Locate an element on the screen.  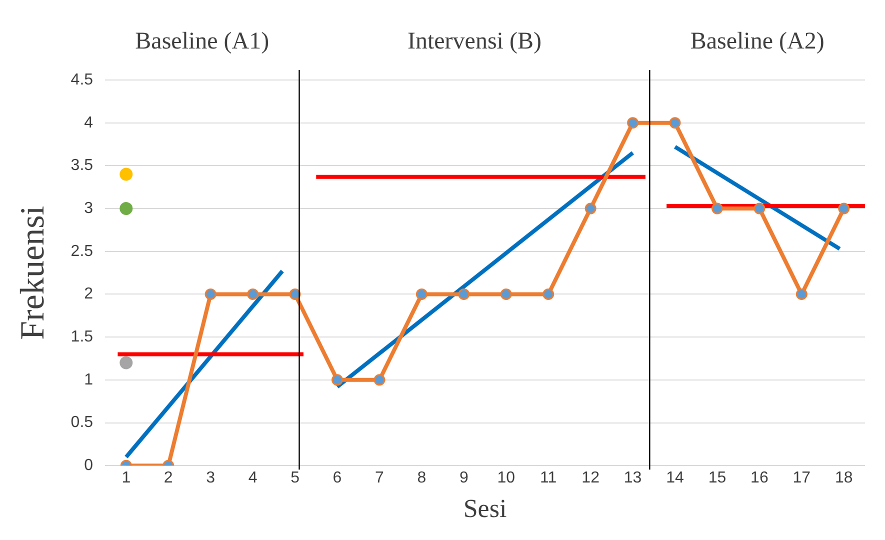
y-tick-label: 4 is located at coordinates (89, 123).